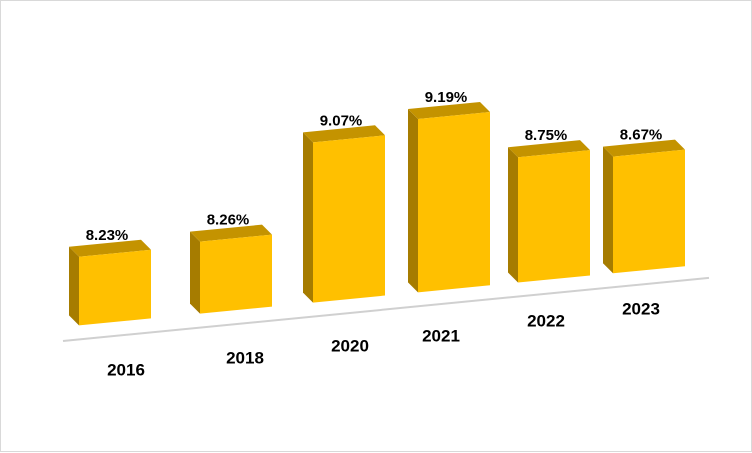 The width and height of the screenshot is (752, 453). I want to click on bar-2022, so click(549, 211).